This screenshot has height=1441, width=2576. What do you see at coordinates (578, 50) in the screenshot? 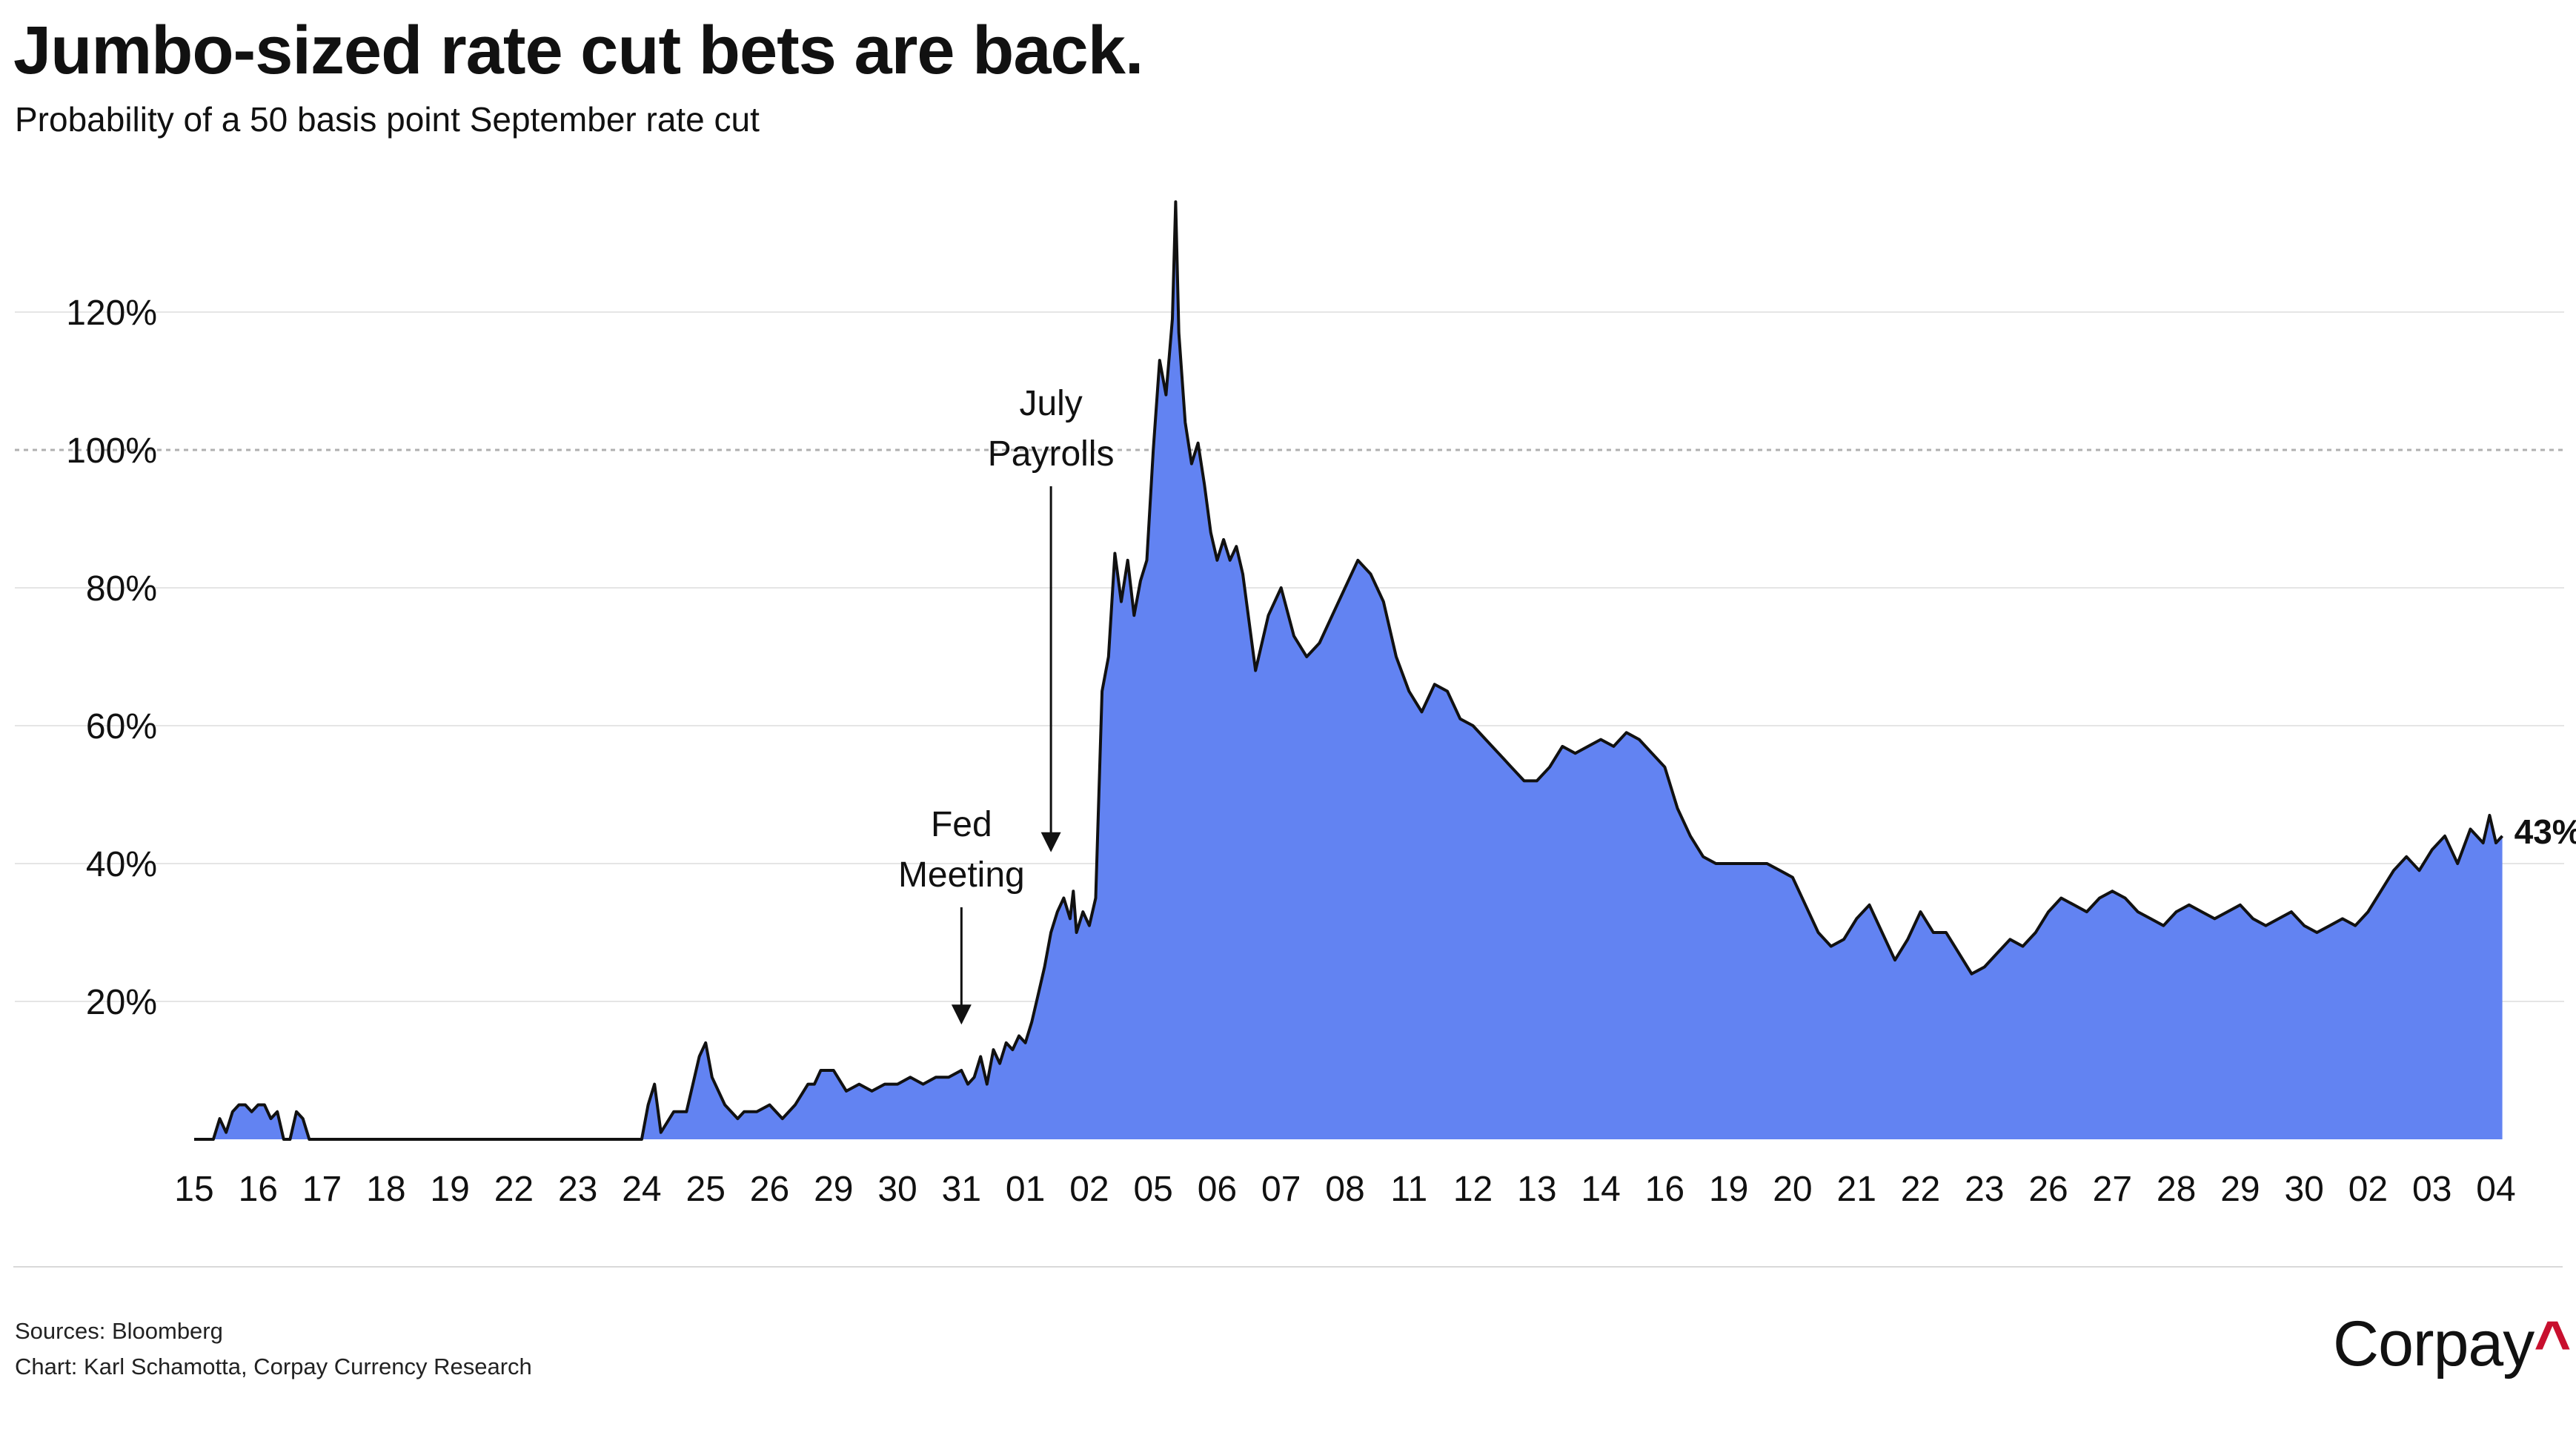
I see `chart-title: Jumbo-sized rate cut bets are back.` at bounding box center [578, 50].